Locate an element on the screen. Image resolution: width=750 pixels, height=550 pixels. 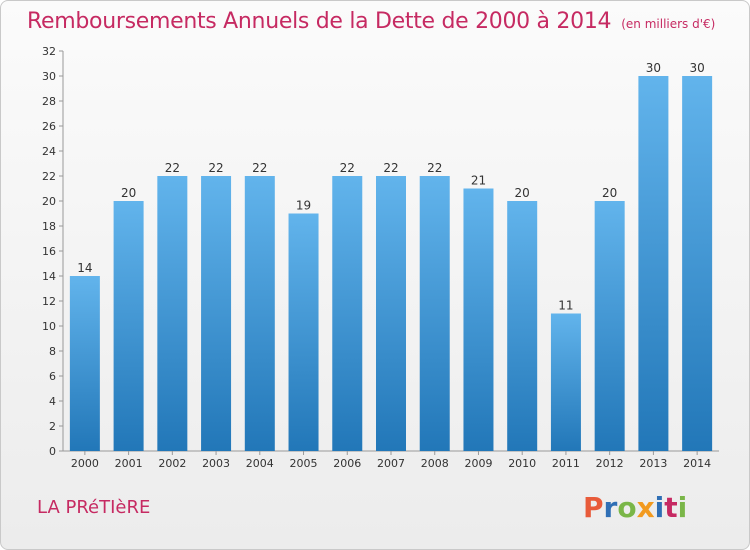
y-tick-label: 12 is located at coordinates (49, 301).